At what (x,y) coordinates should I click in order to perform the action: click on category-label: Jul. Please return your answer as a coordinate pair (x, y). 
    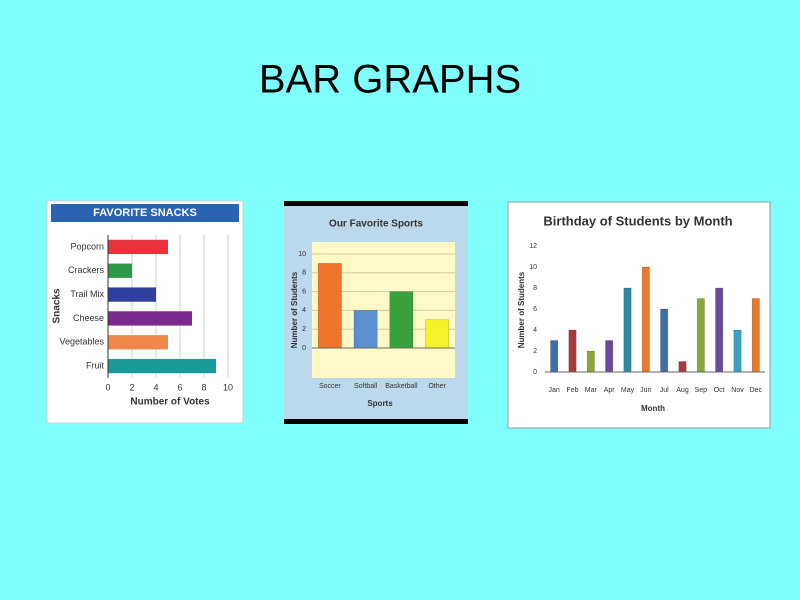
    Looking at the image, I should click on (664, 390).